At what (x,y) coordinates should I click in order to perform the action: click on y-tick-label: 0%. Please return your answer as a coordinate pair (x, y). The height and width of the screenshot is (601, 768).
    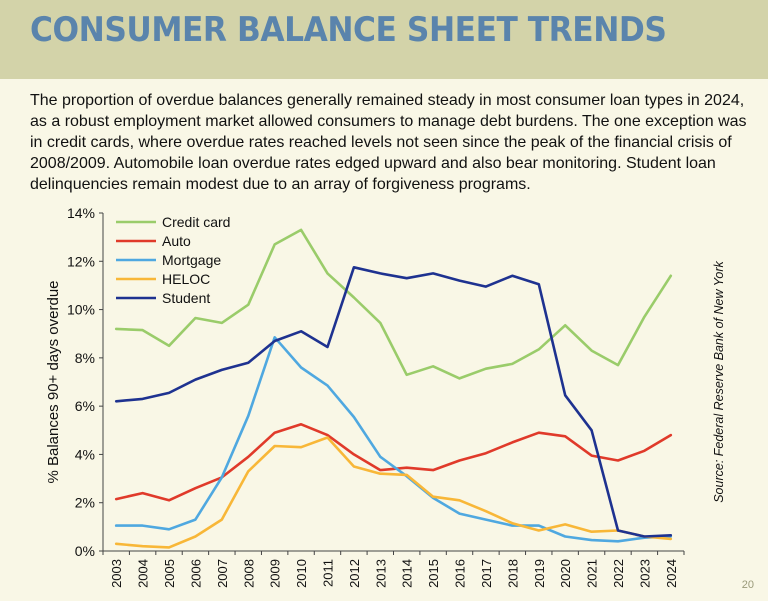
    Looking at the image, I should click on (85, 551).